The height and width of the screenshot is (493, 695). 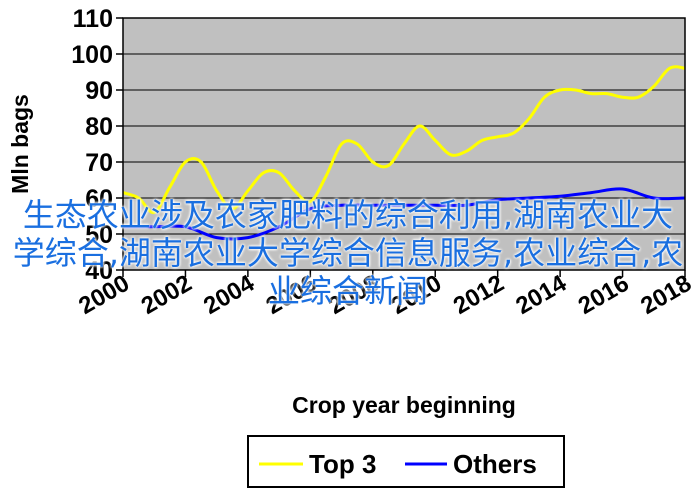 What do you see at coordinates (93, 19) in the screenshot?
I see `y-tick-label: 110` at bounding box center [93, 19].